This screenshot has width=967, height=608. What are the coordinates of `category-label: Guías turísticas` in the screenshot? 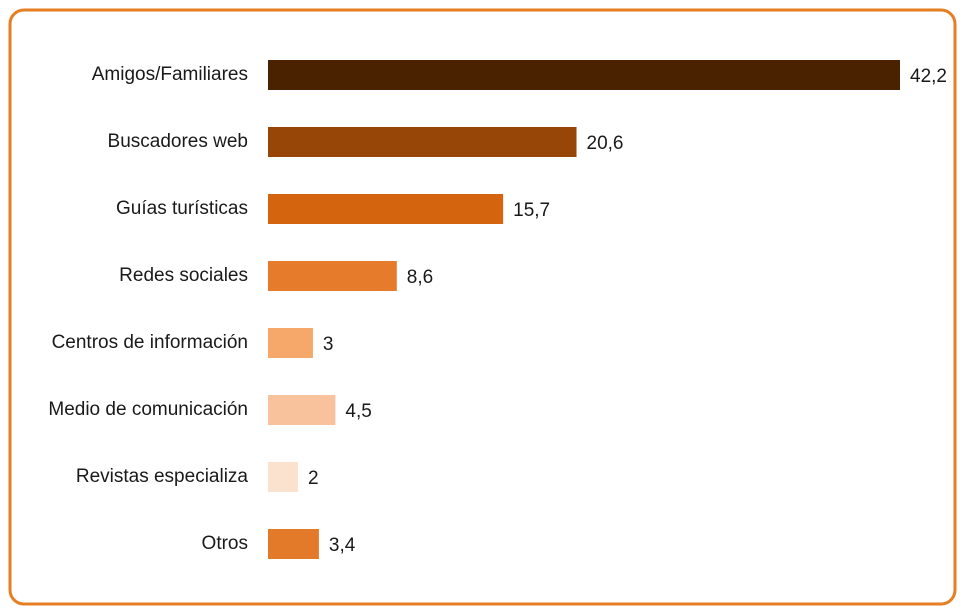 It's located at (182, 208).